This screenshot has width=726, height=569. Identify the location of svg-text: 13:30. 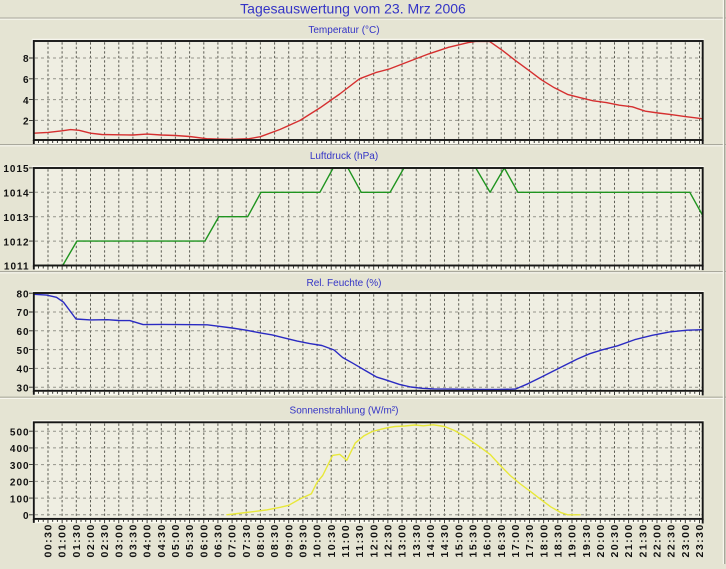
(417, 540).